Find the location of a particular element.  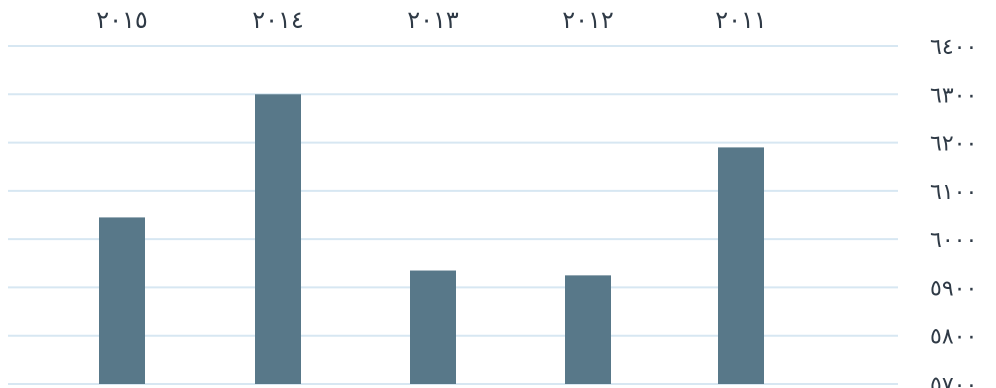

x-tick-label: ٢٠١١ is located at coordinates (741, 20).